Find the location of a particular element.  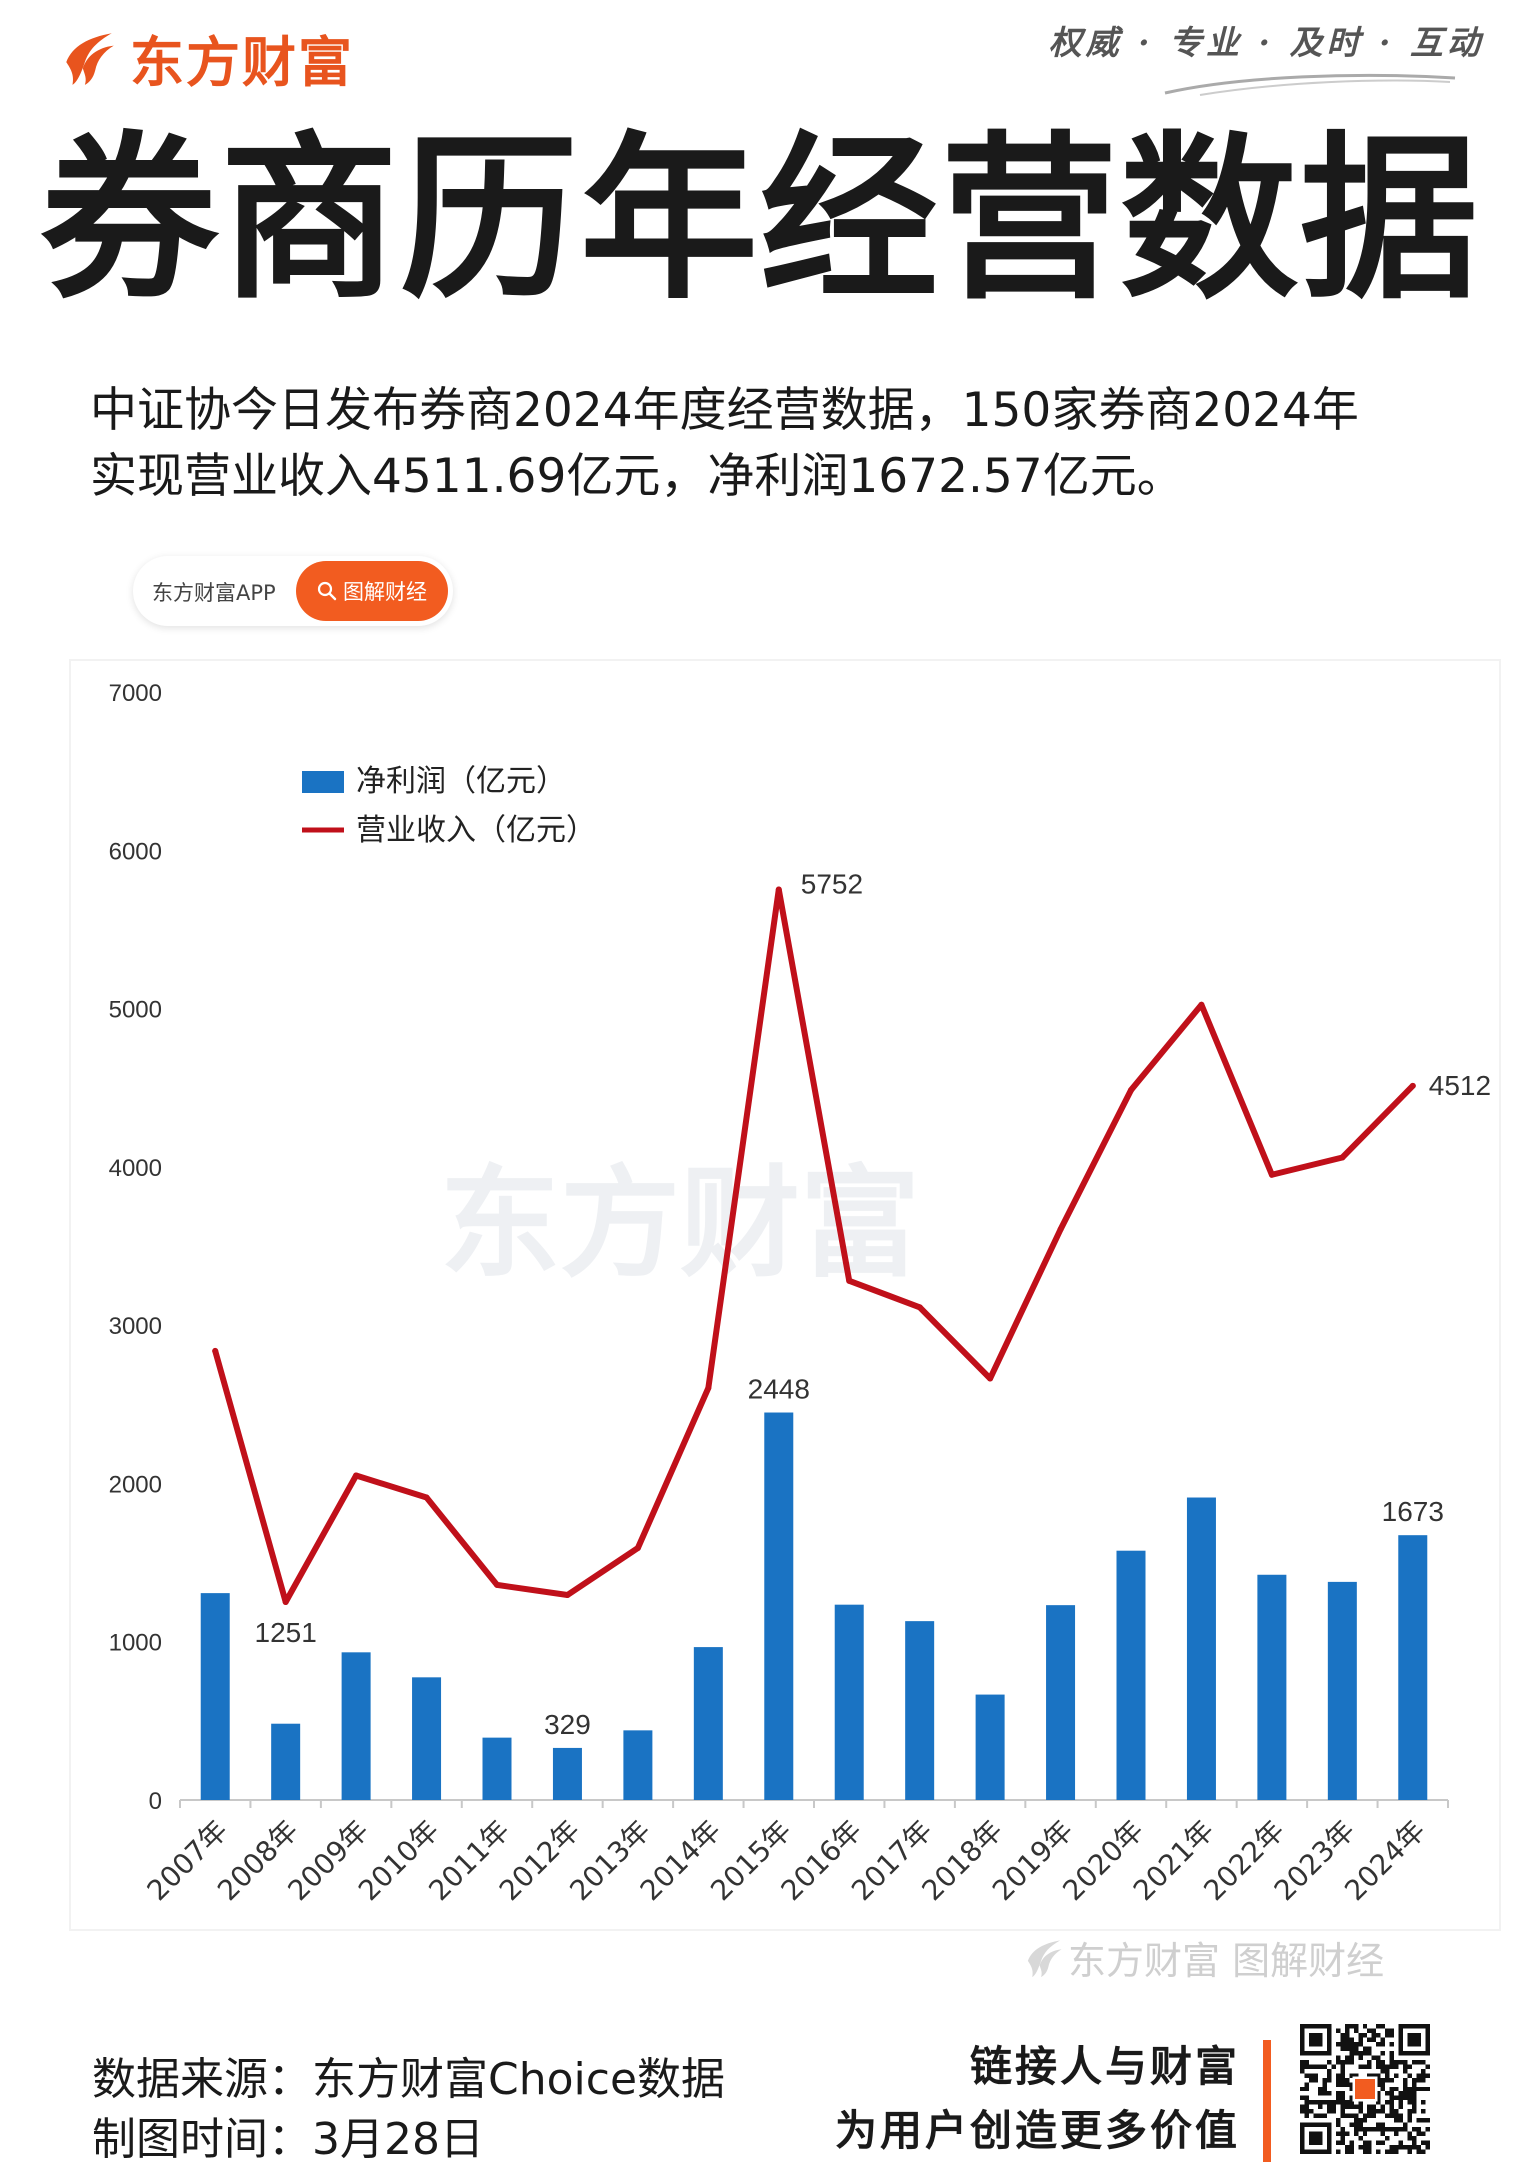

brand-logo: 东方财富 is located at coordinates (206, 57).